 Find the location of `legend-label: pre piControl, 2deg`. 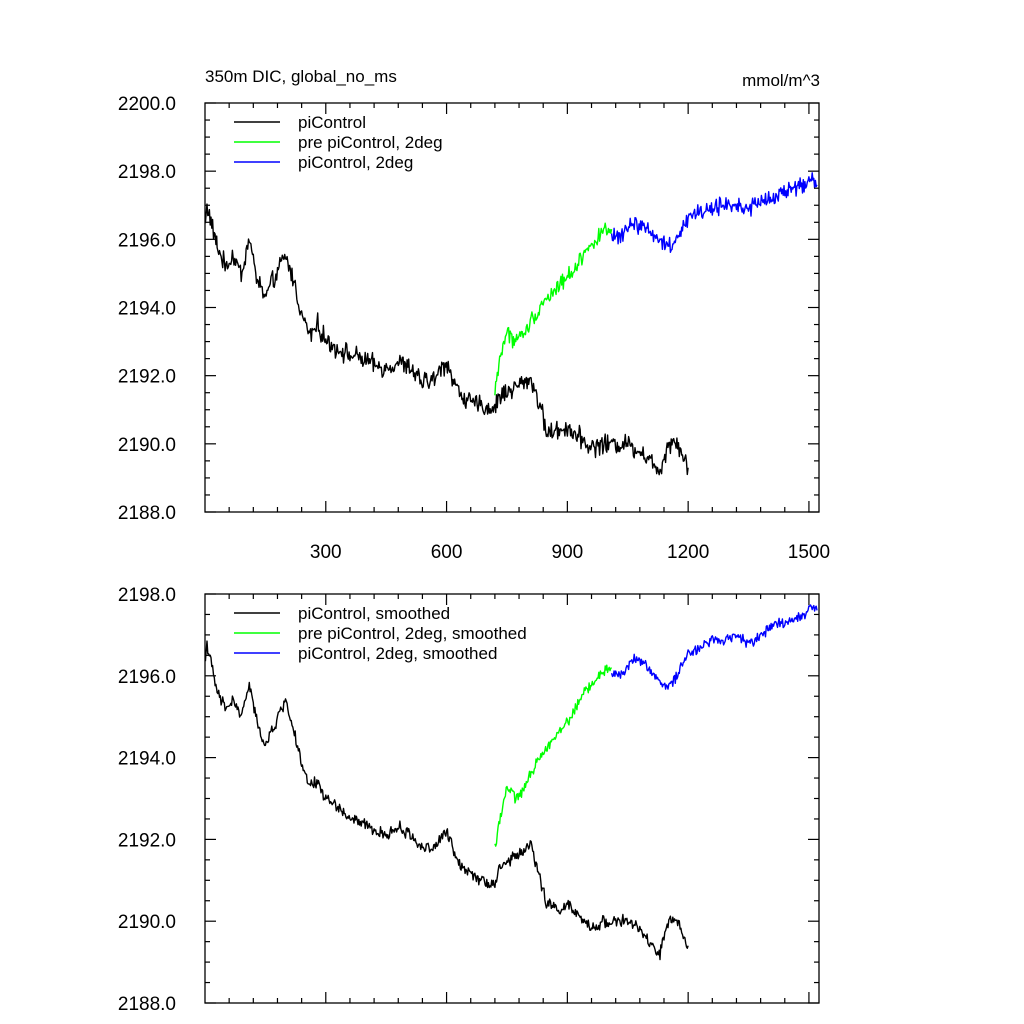

legend-label: pre piControl, 2deg is located at coordinates (370, 142).